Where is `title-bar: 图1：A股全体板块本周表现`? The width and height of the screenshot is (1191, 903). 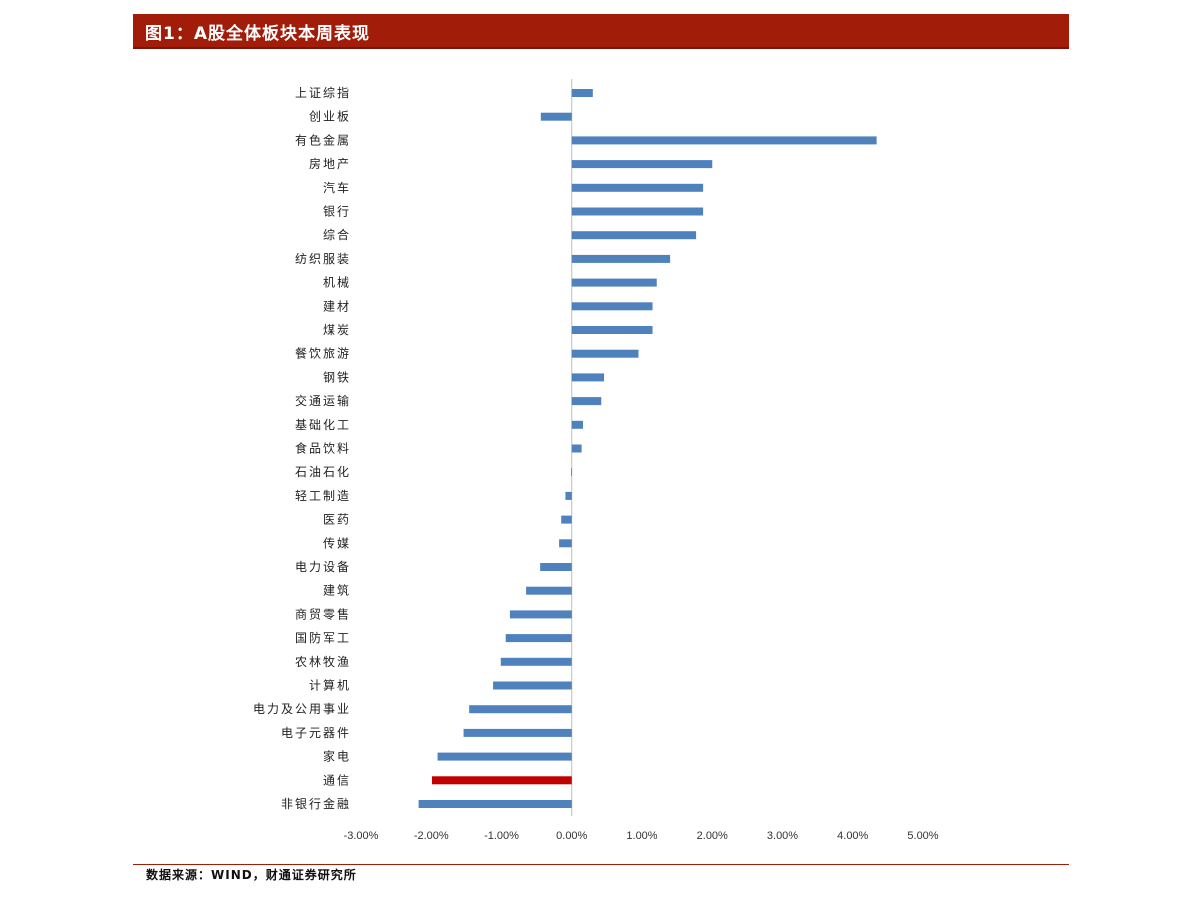 title-bar: 图1：A股全体板块本周表现 is located at coordinates (601, 31).